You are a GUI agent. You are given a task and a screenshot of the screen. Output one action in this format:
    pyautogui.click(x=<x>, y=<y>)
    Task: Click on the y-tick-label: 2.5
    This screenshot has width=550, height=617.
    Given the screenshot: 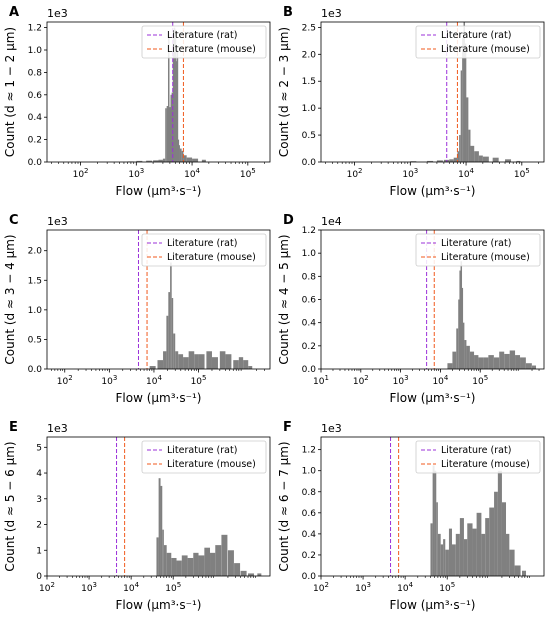 What is the action you would take?
    pyautogui.click(x=309, y=28)
    